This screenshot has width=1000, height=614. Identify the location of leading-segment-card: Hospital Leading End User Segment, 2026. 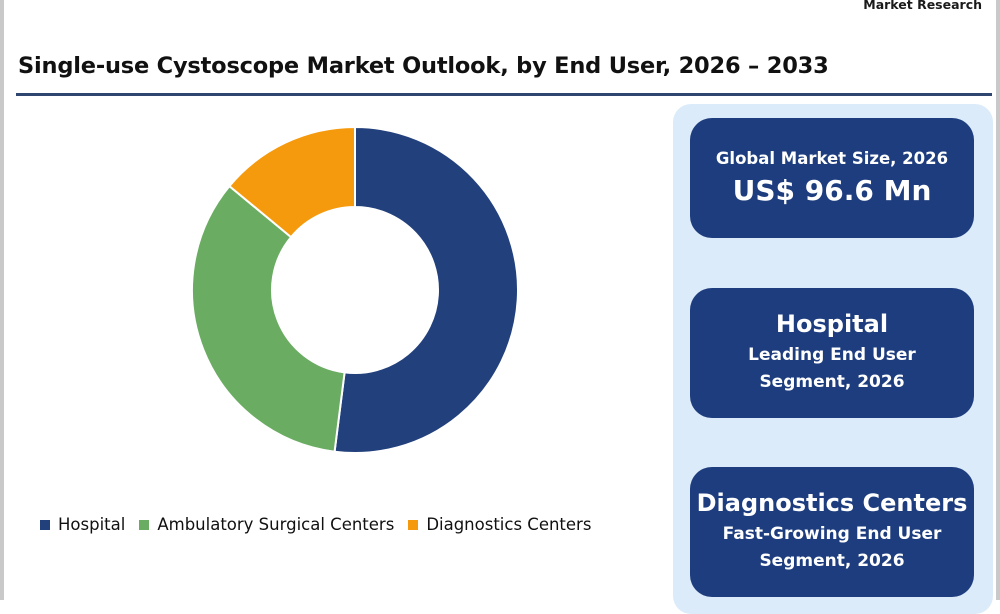
(832, 353).